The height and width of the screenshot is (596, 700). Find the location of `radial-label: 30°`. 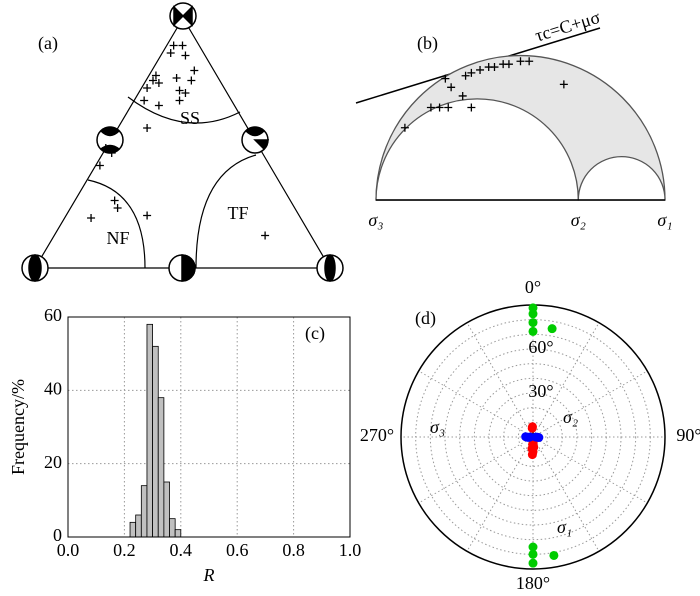

radial-label: 30° is located at coordinates (540, 391).